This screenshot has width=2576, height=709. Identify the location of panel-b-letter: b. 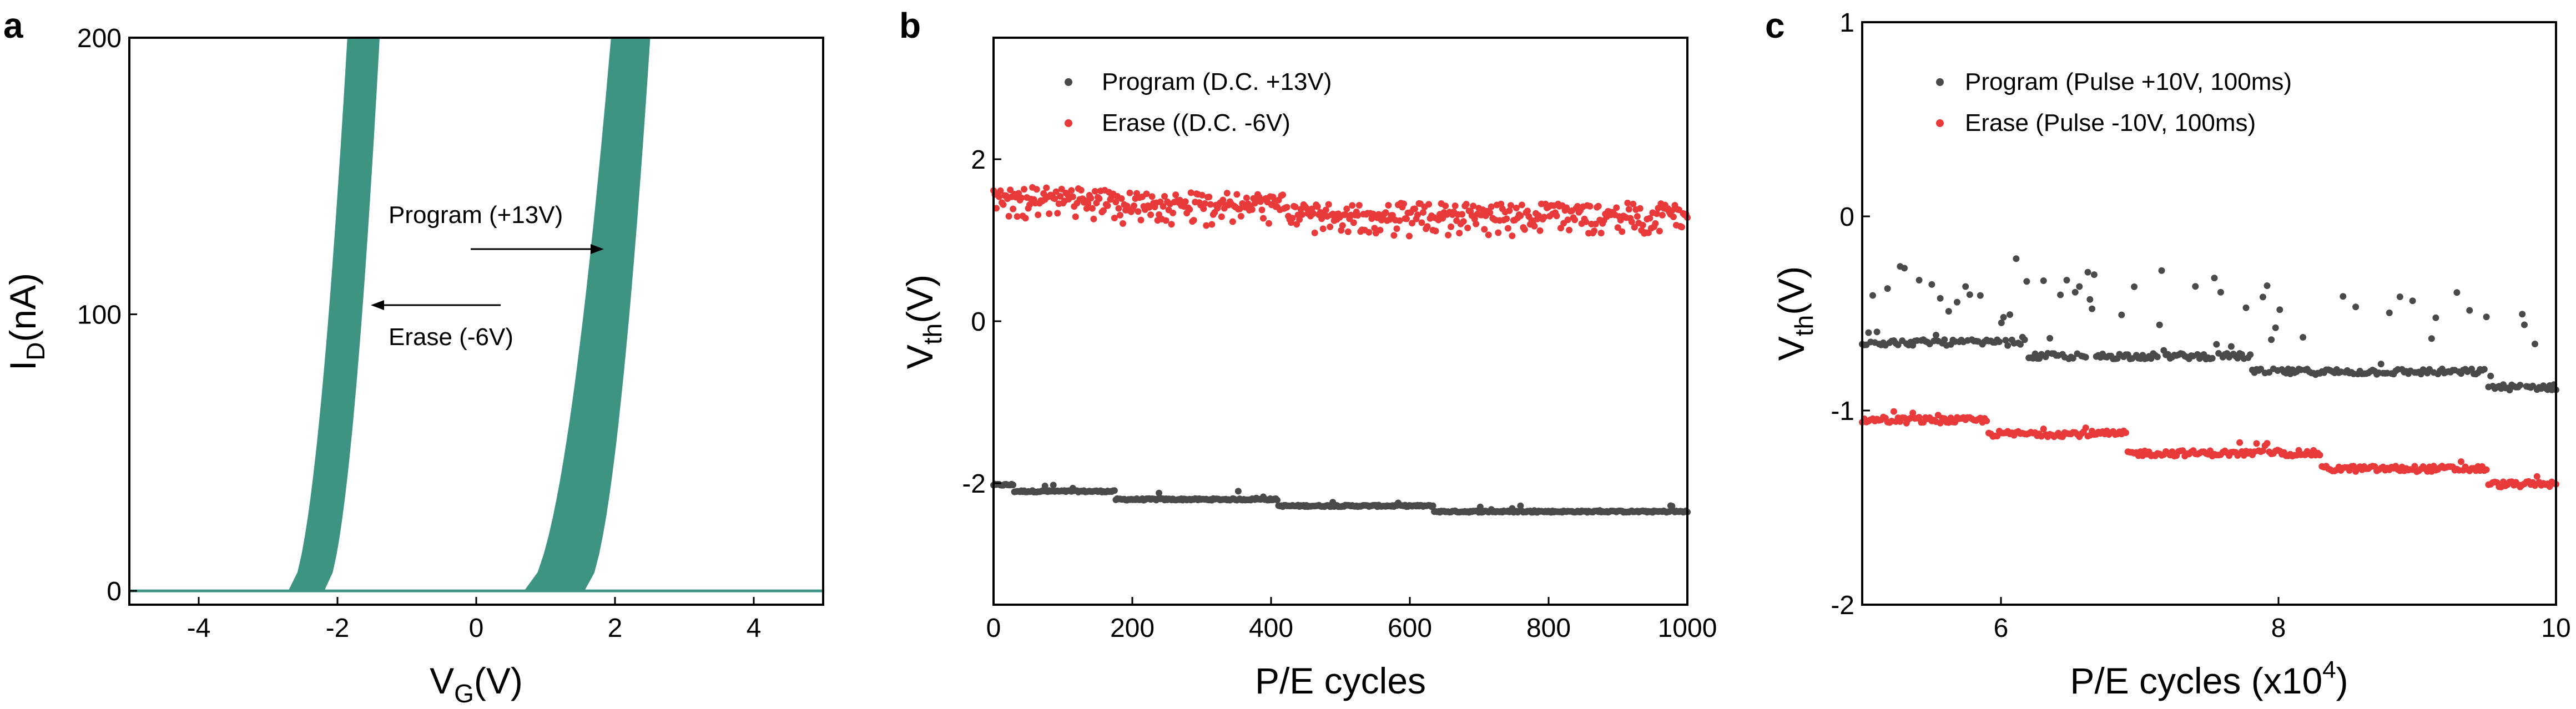
(910, 25).